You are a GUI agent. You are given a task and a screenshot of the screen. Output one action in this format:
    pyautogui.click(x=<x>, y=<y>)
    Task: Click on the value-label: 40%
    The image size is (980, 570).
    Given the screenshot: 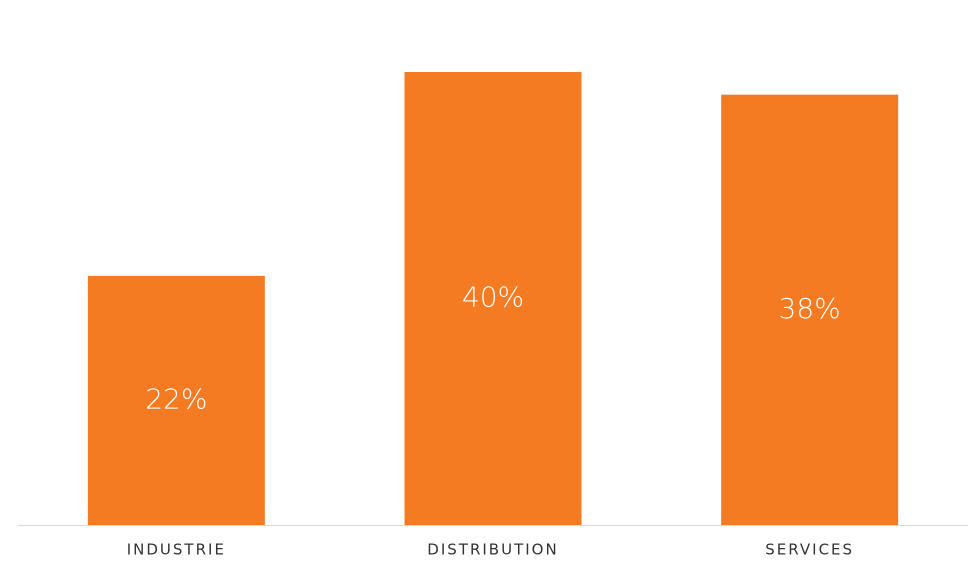 What is the action you would take?
    pyautogui.click(x=493, y=297)
    